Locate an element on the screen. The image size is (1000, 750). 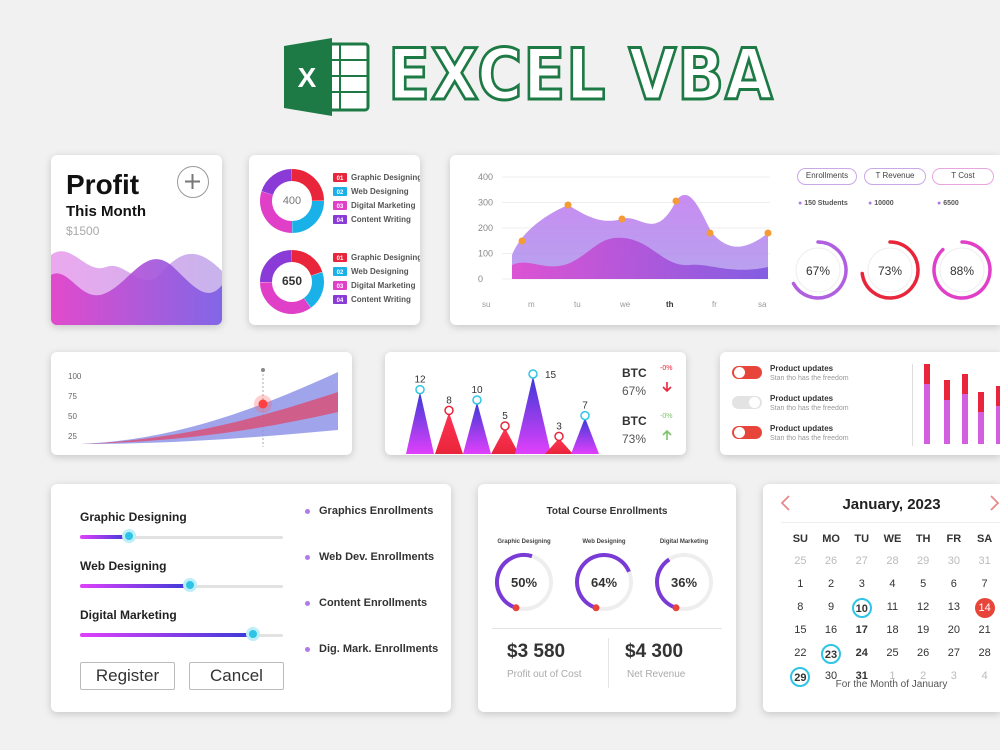
bar-stack-top is located at coordinates (965, 384).